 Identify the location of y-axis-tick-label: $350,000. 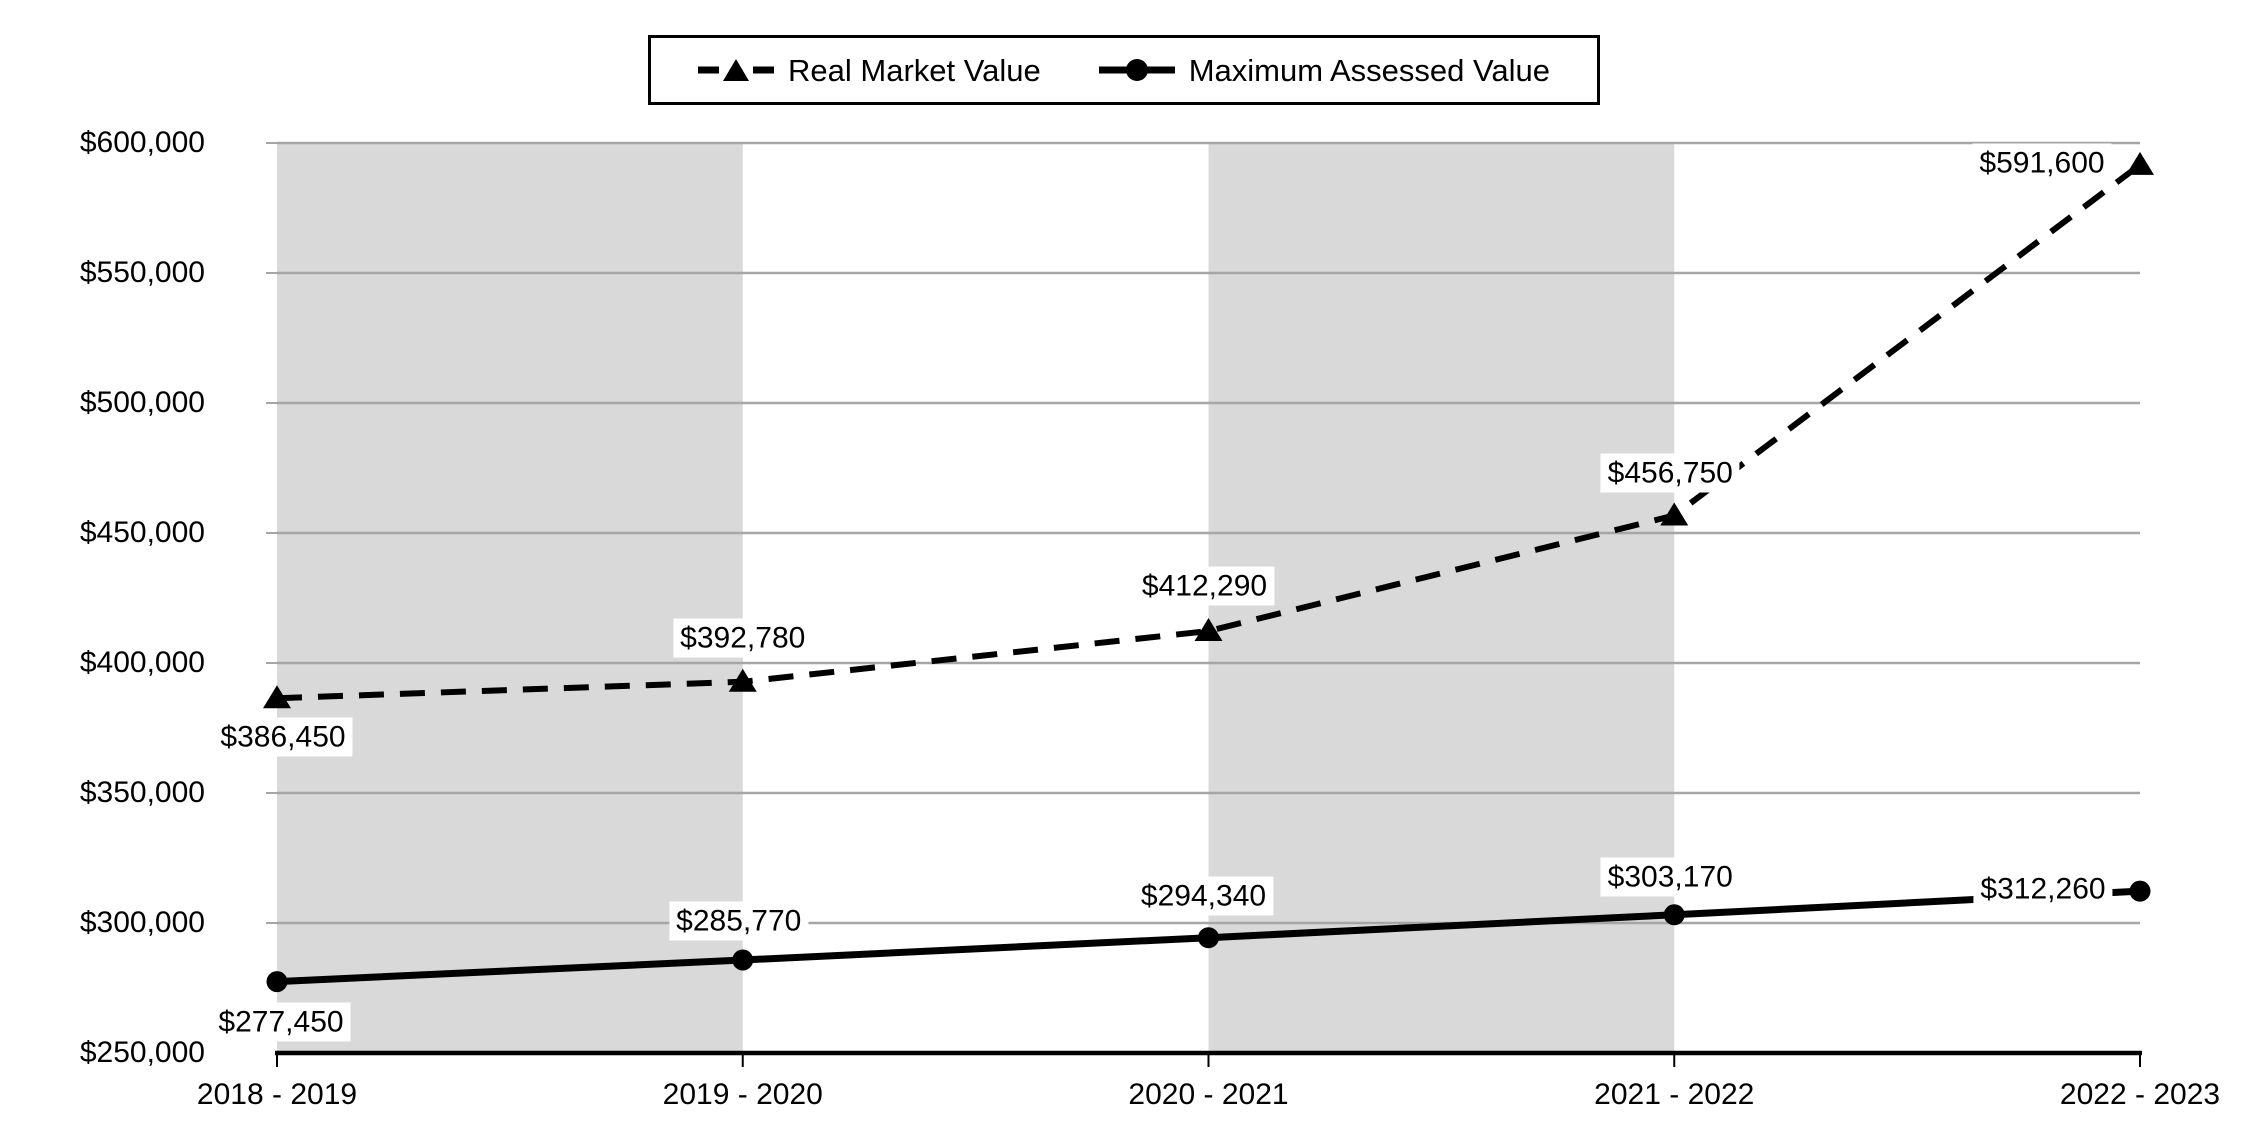
(142, 792).